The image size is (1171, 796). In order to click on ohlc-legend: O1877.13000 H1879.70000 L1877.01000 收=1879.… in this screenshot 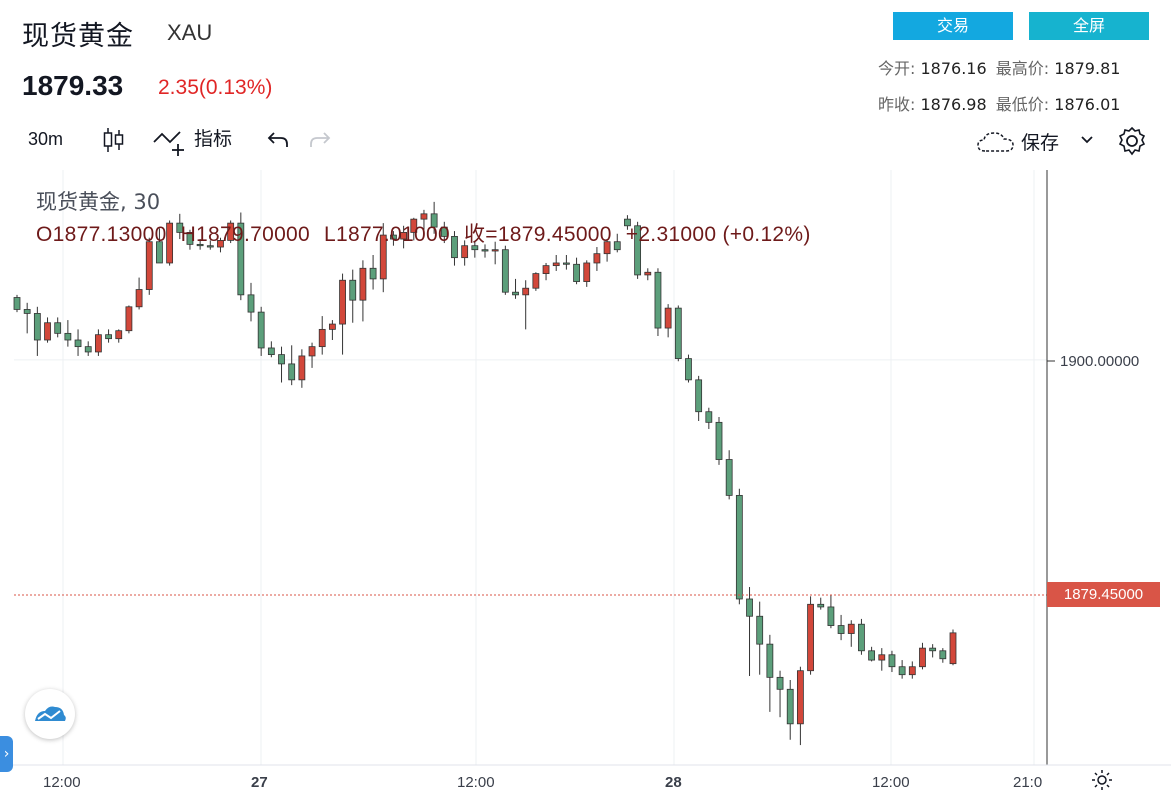, I will do `click(430, 233)`.